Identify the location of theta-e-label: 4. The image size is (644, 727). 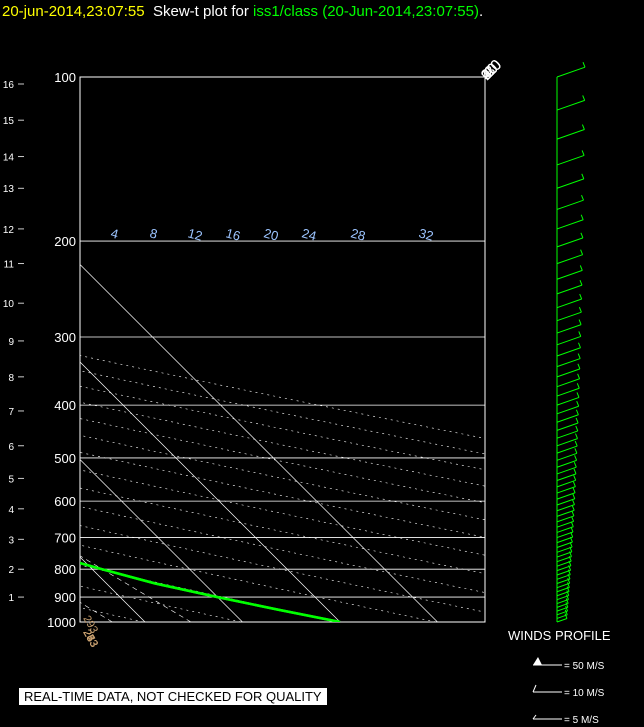
(114, 233).